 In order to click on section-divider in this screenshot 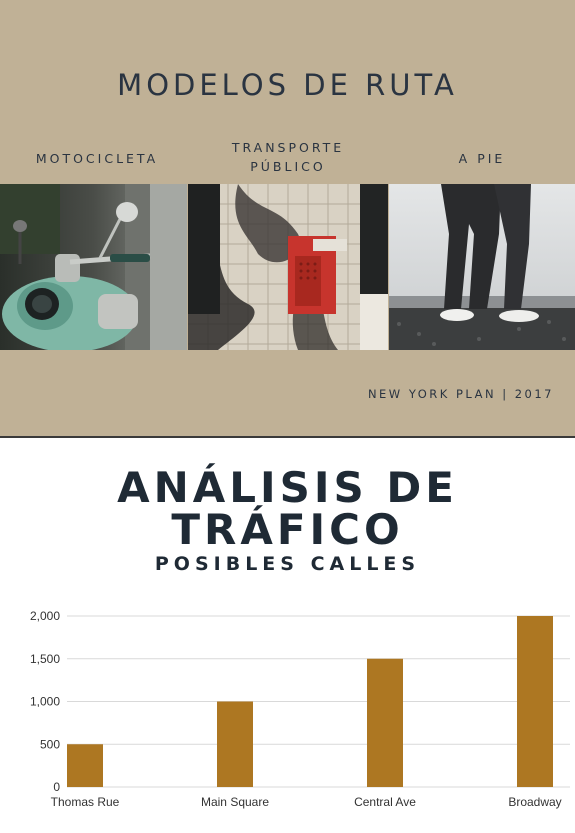, I will do `click(287, 437)`.